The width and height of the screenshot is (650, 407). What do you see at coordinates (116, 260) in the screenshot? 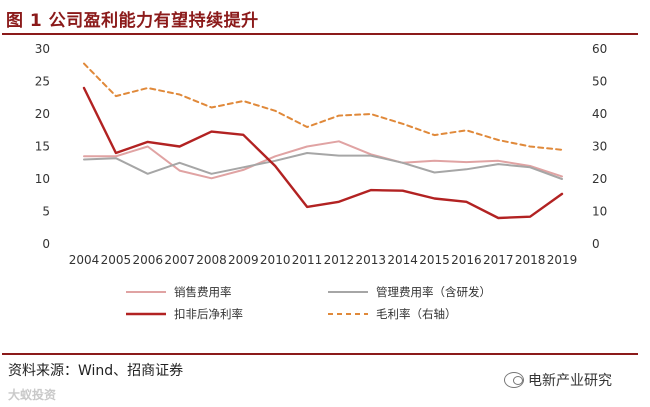
I see `x-tick-label: 2005` at bounding box center [116, 260].